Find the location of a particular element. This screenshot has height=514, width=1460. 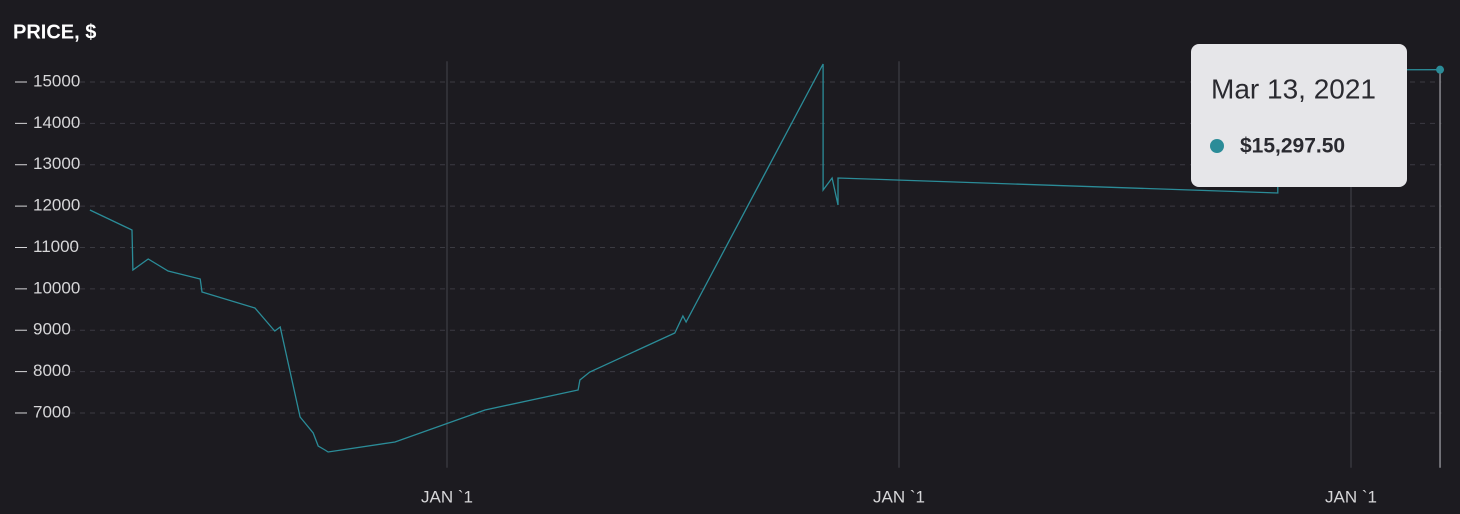

y-tick-label: 13000 is located at coordinates (56, 163).